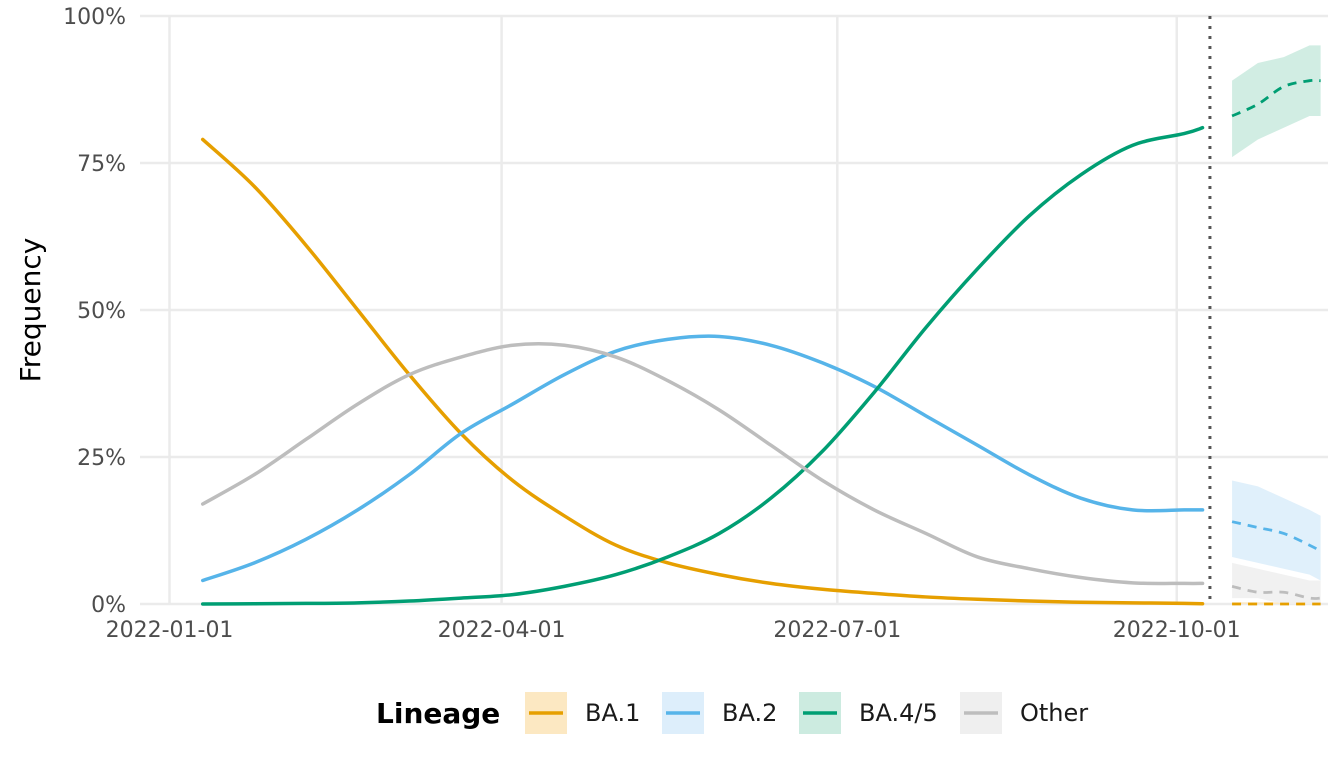 The image size is (1344, 768). I want to click on forecast-line-other, so click(1276, 592).